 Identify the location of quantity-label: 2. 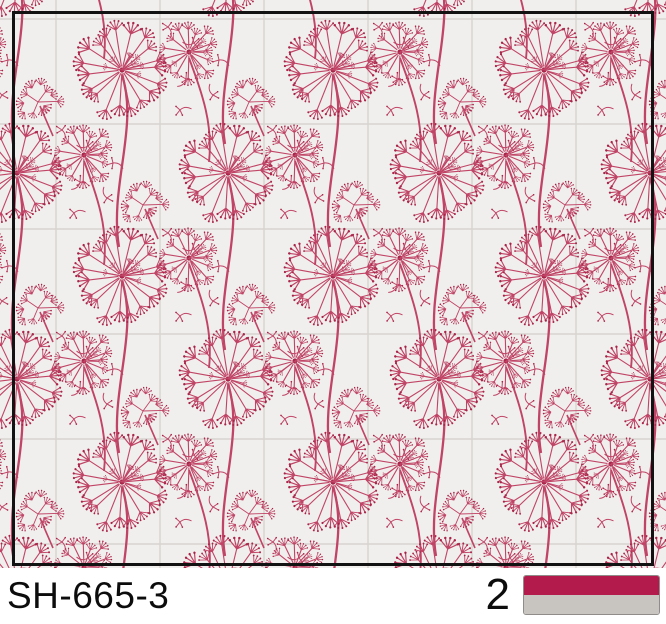
(497, 594).